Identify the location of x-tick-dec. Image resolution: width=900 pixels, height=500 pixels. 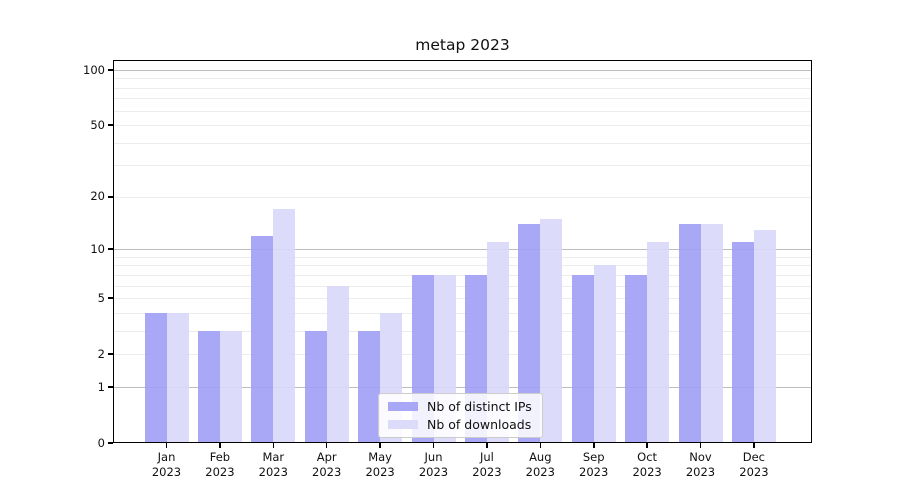
(754, 445).